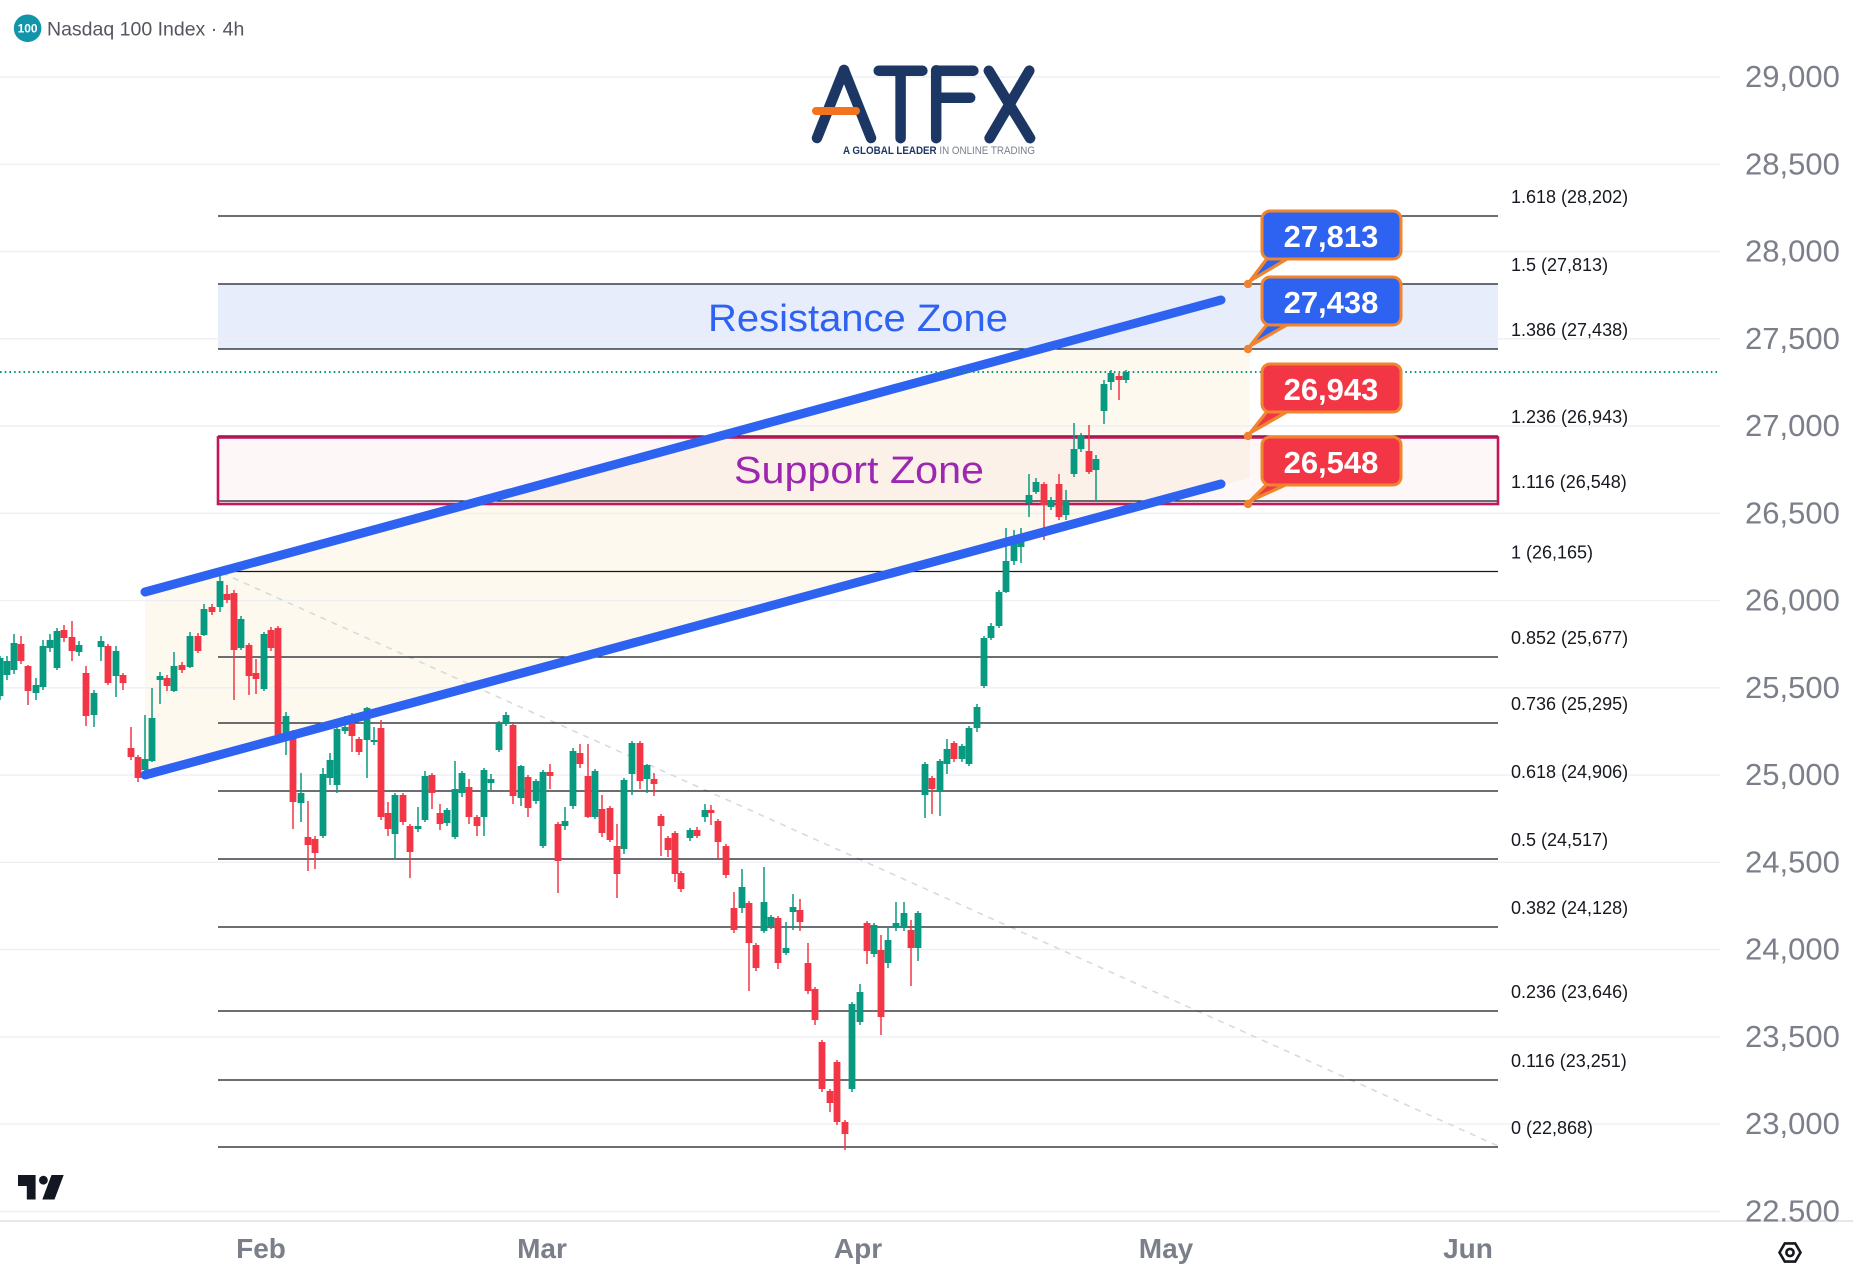 Image resolution: width=1853 pixels, height=1281 pixels. Describe the element at coordinates (1331, 302) in the screenshot. I see `svg-text: 27,438` at that location.